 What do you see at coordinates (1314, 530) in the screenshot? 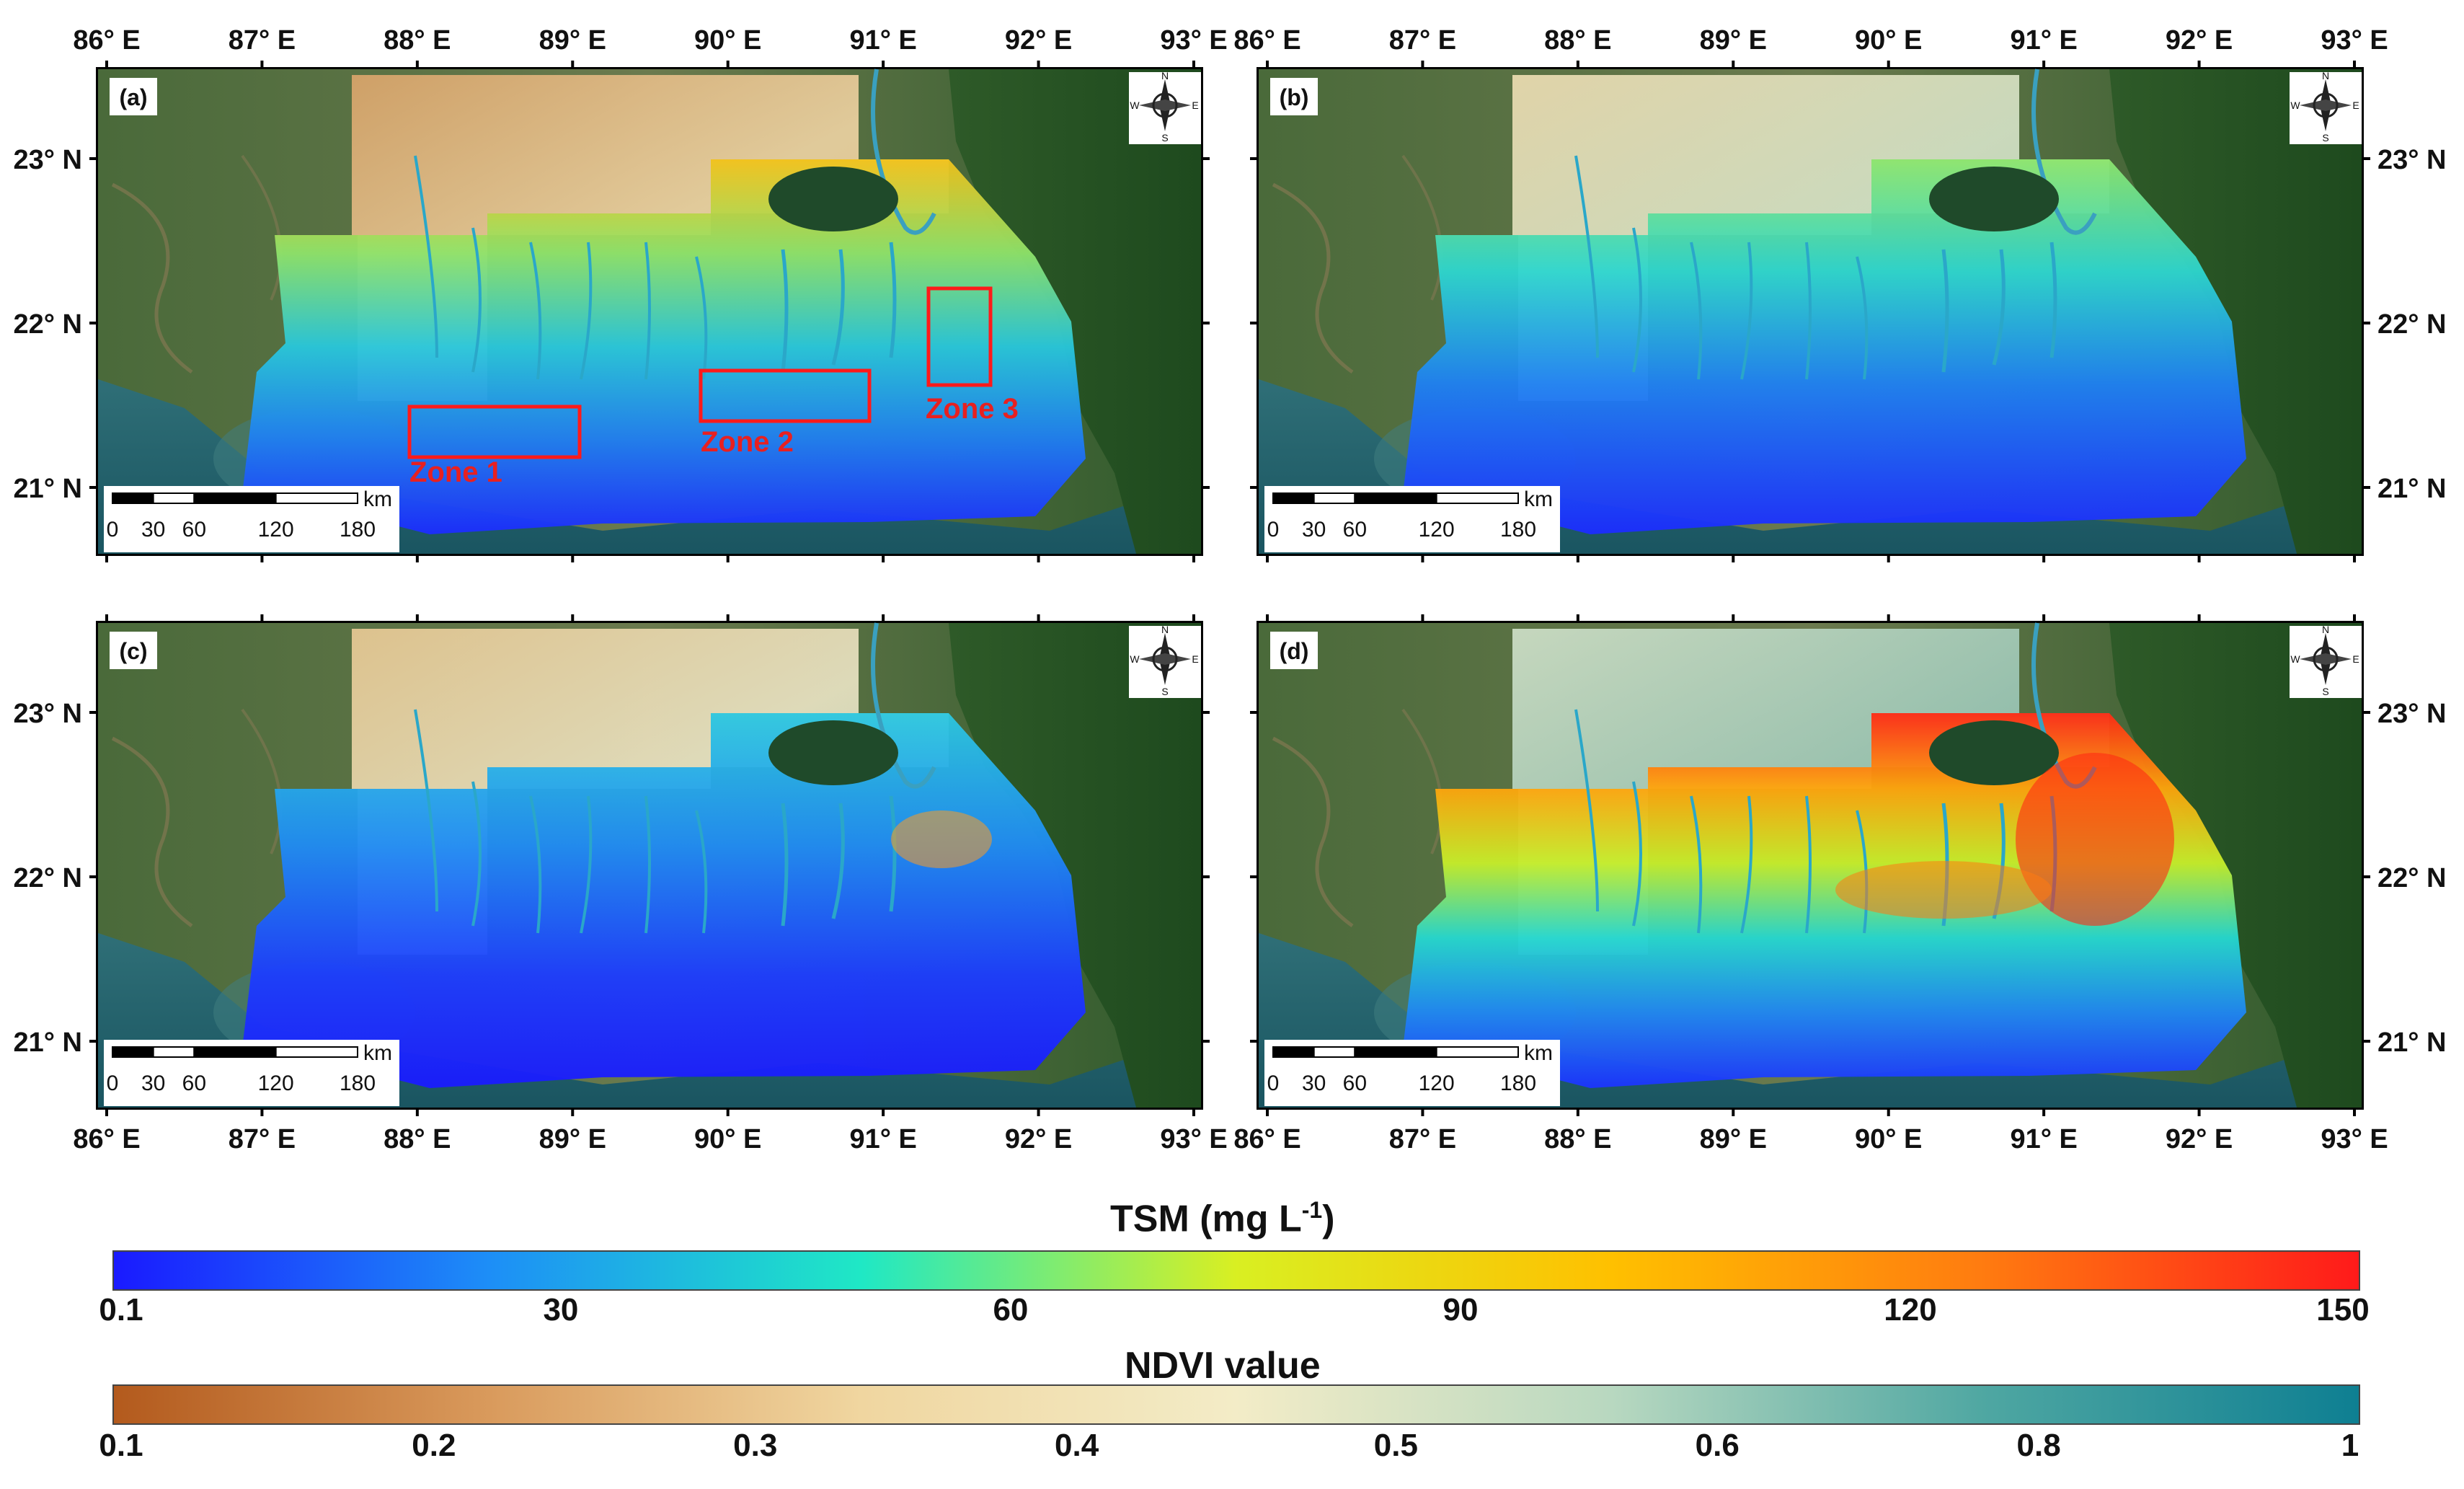
I see `scale-bar-tick-label: 30` at bounding box center [1314, 530].